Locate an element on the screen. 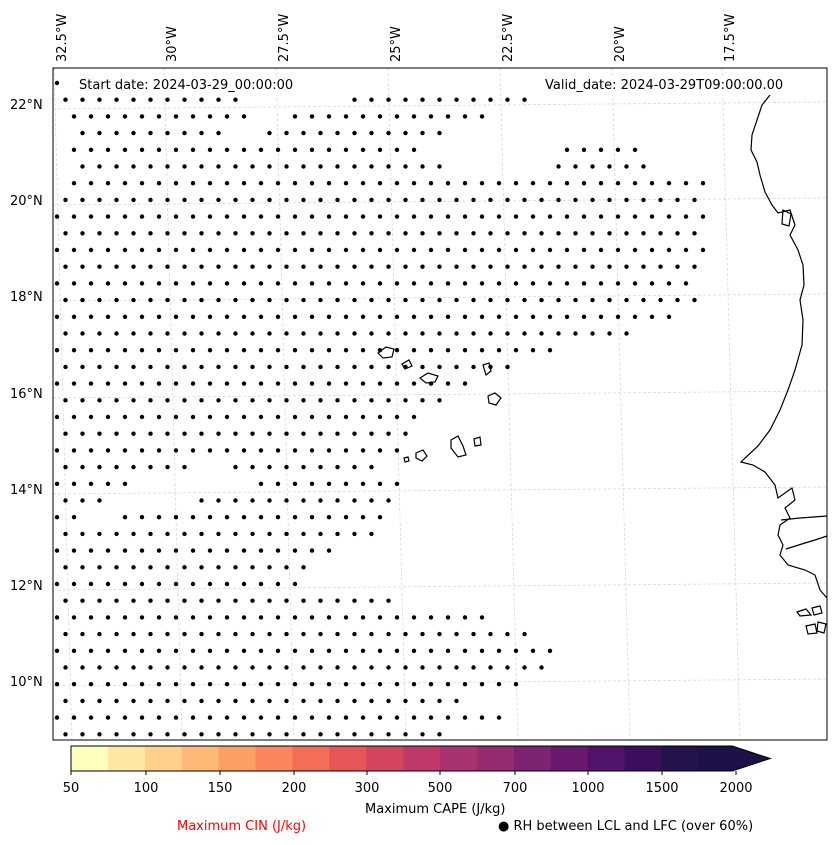  cape-colorbar is located at coordinates (421, 760).